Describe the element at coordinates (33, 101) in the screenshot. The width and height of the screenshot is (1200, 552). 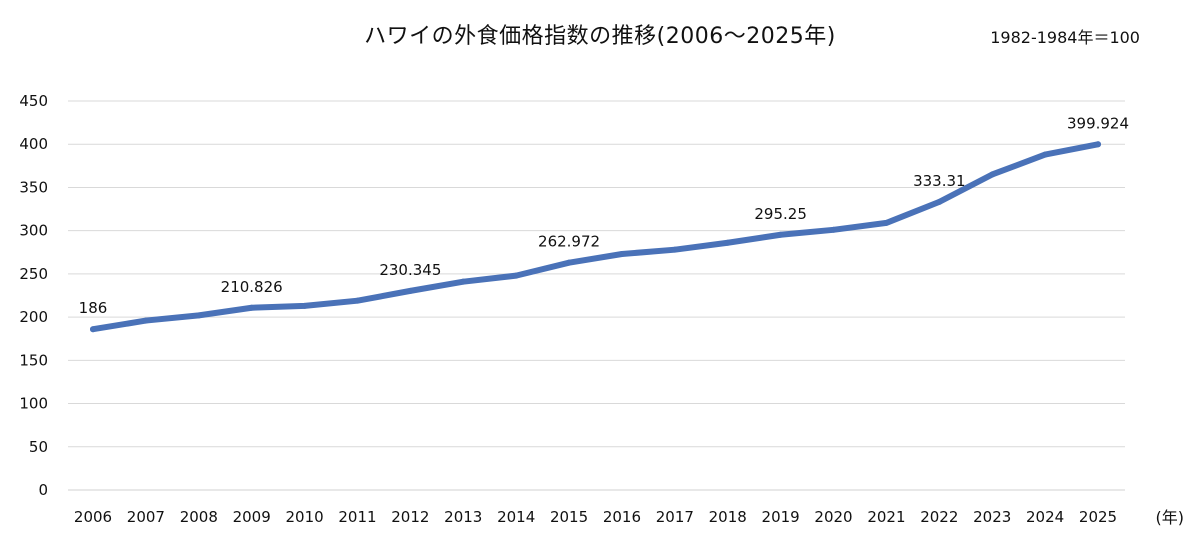
I see `y-tick-label: 450` at that location.